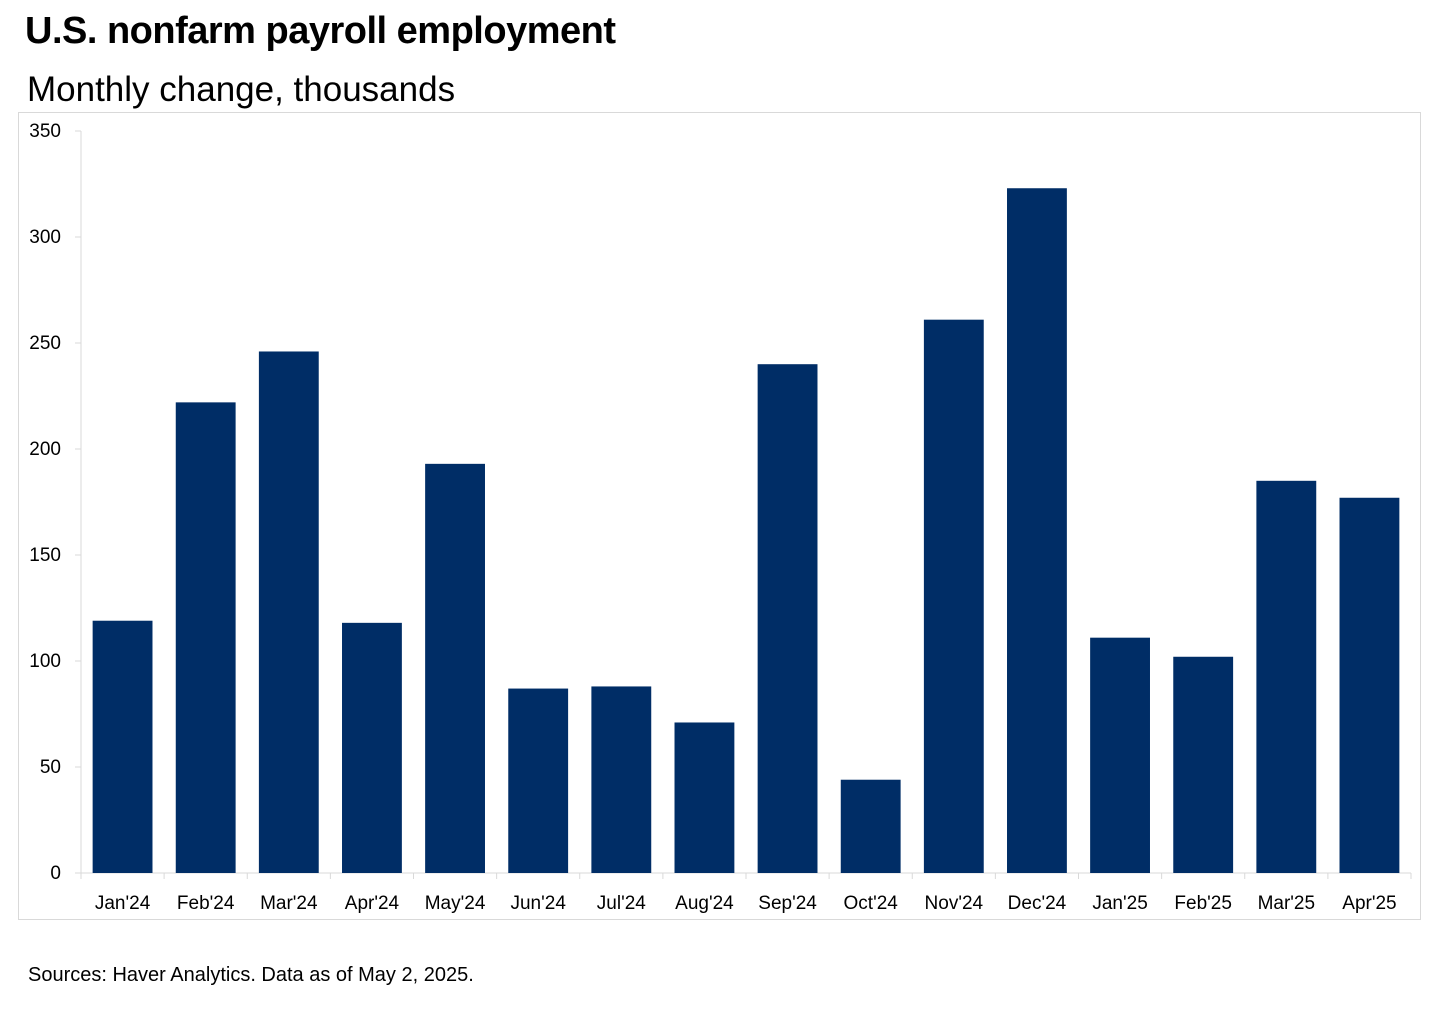 The width and height of the screenshot is (1440, 1033). Describe the element at coordinates (372, 903) in the screenshot. I see `x-tick-label: Apr'24` at that location.